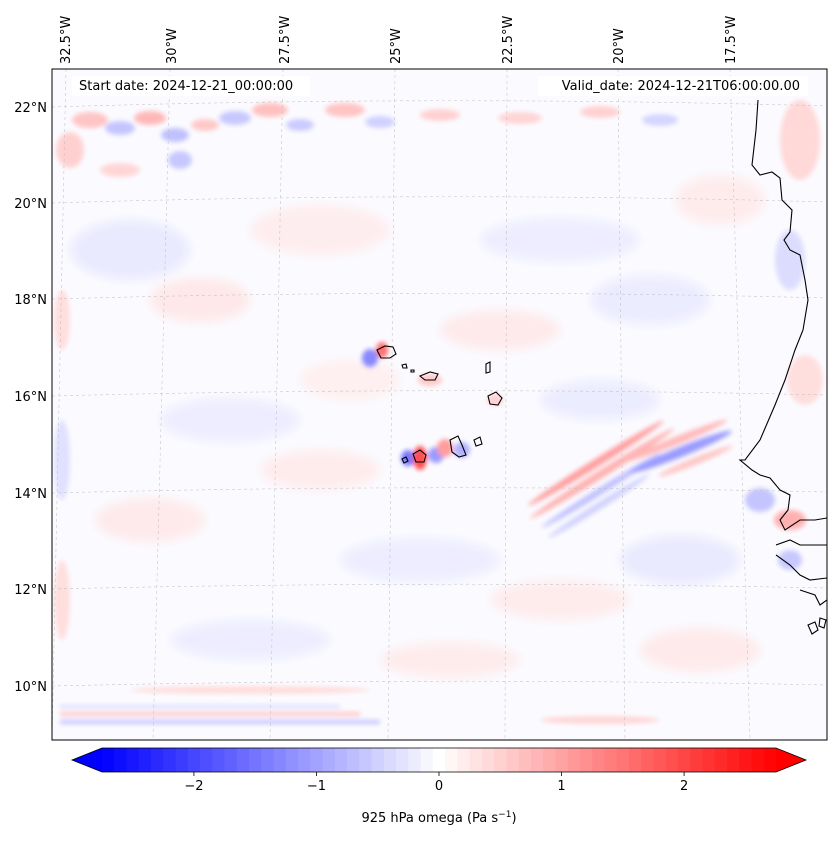  What do you see at coordinates (801, 542) in the screenshot?
I see `gambia-coastline` at bounding box center [801, 542].